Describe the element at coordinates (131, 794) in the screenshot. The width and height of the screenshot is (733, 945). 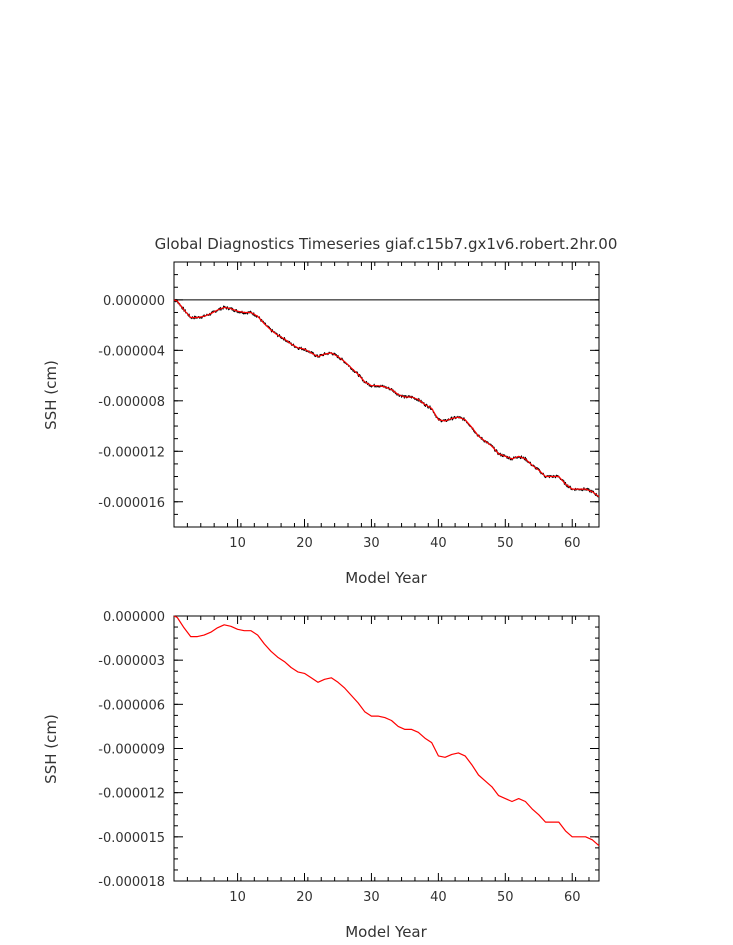
I see `bottom-panel-y-tick-label: -0.000012` at that location.